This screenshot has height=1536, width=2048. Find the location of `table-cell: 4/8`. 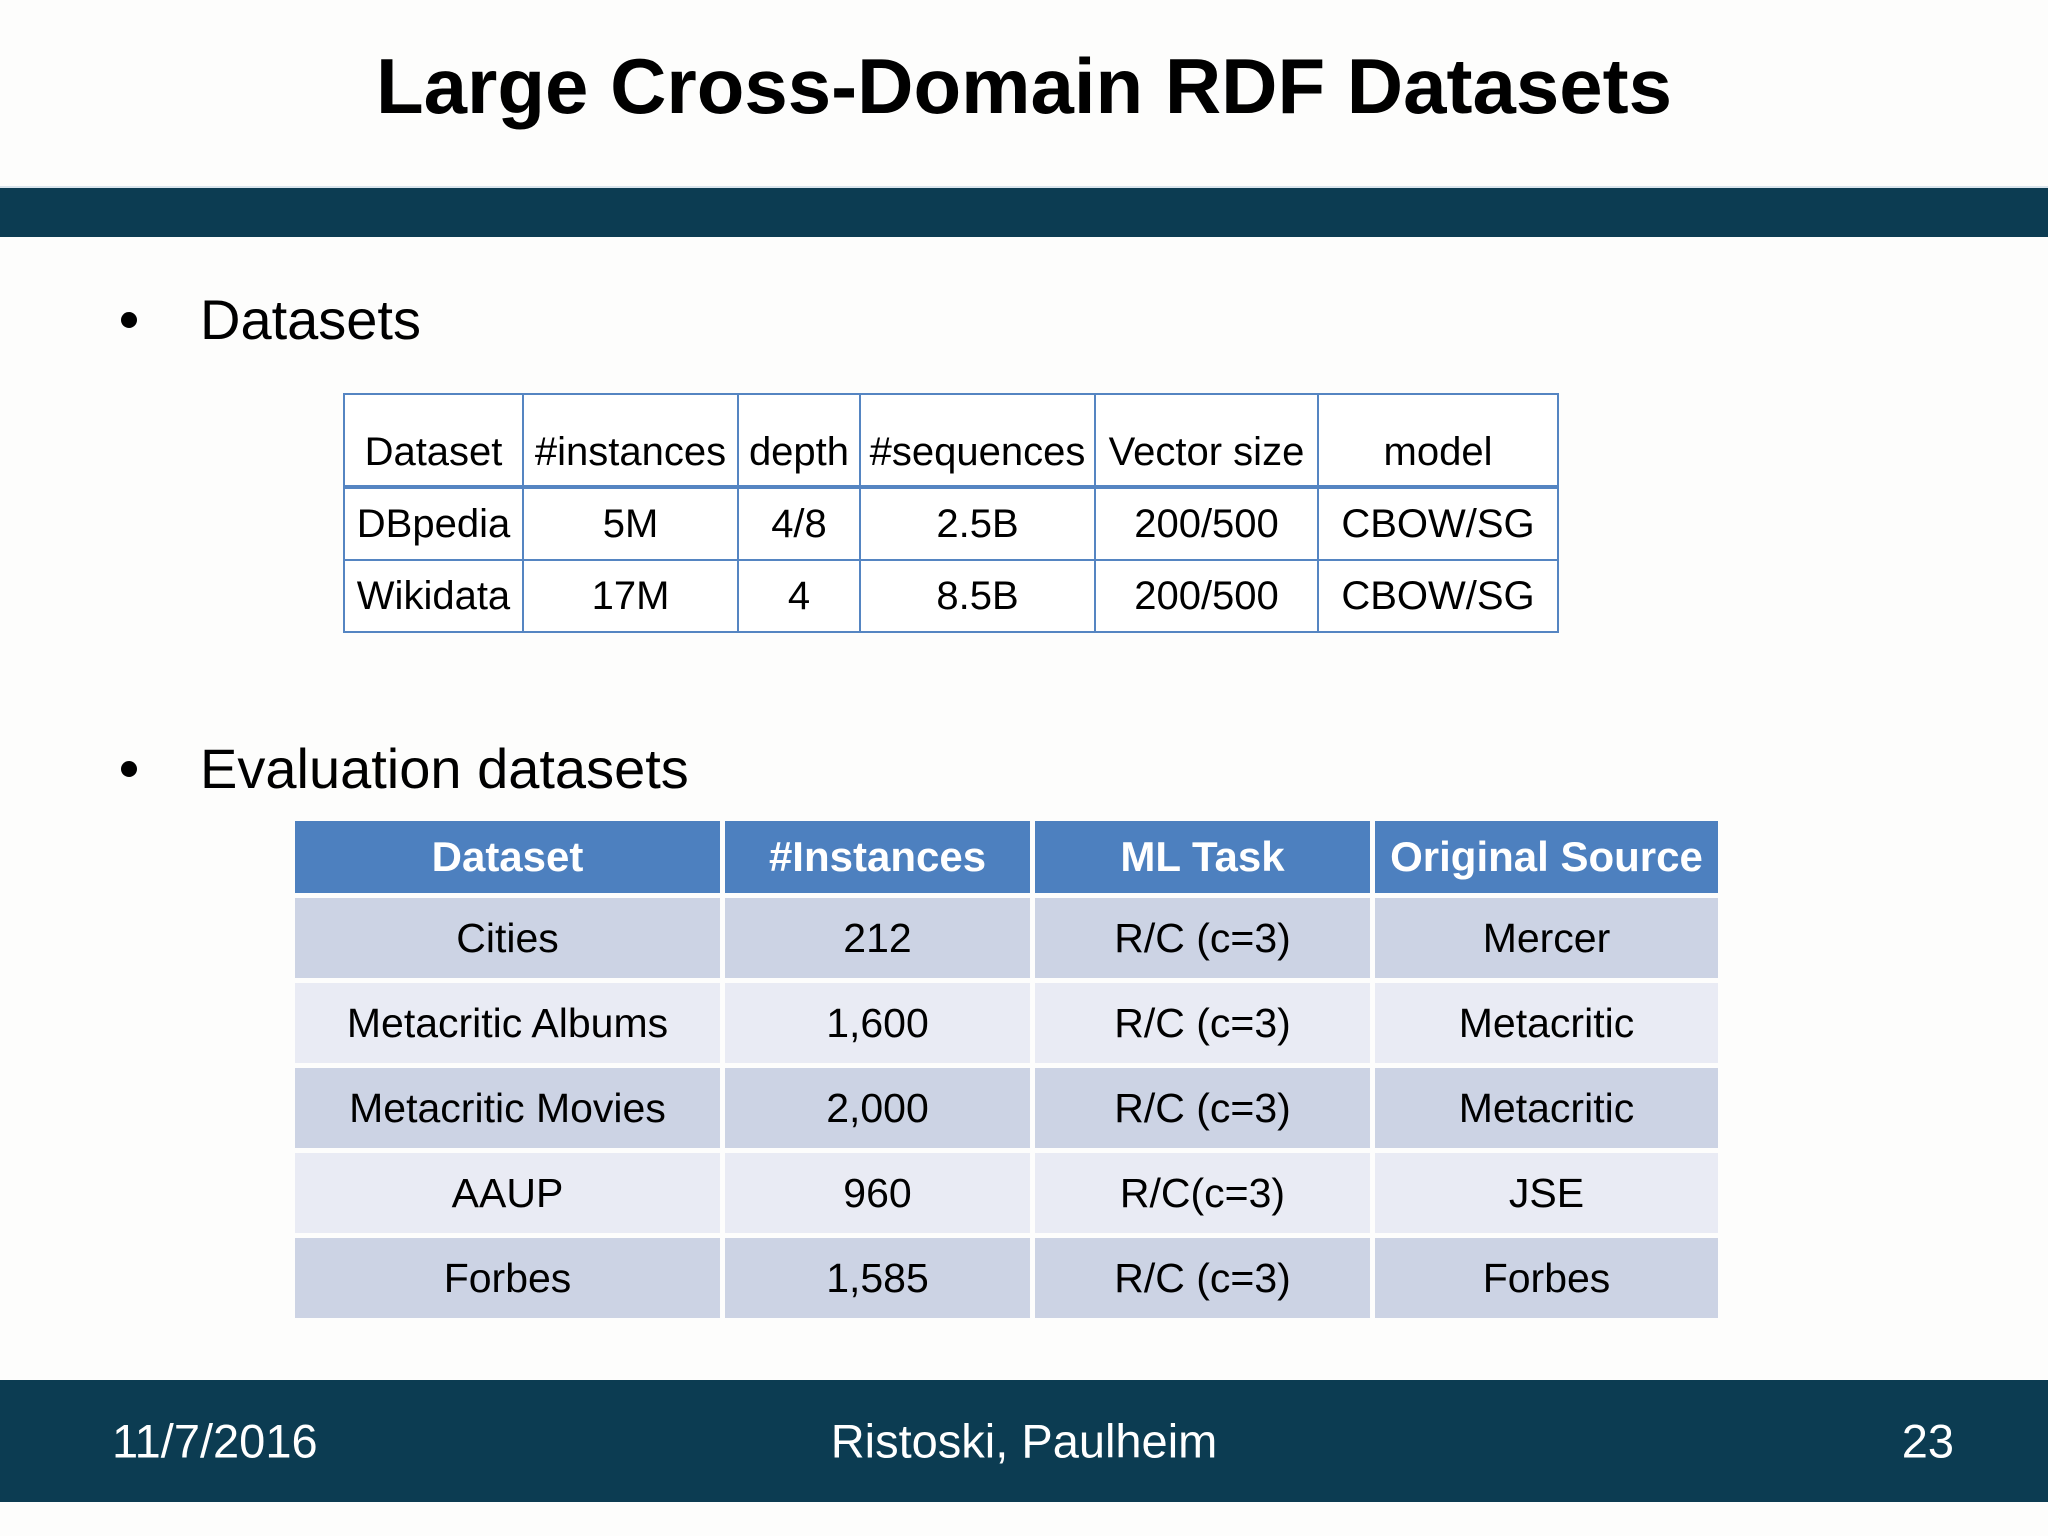

table-cell: 4/8 is located at coordinates (799, 523).